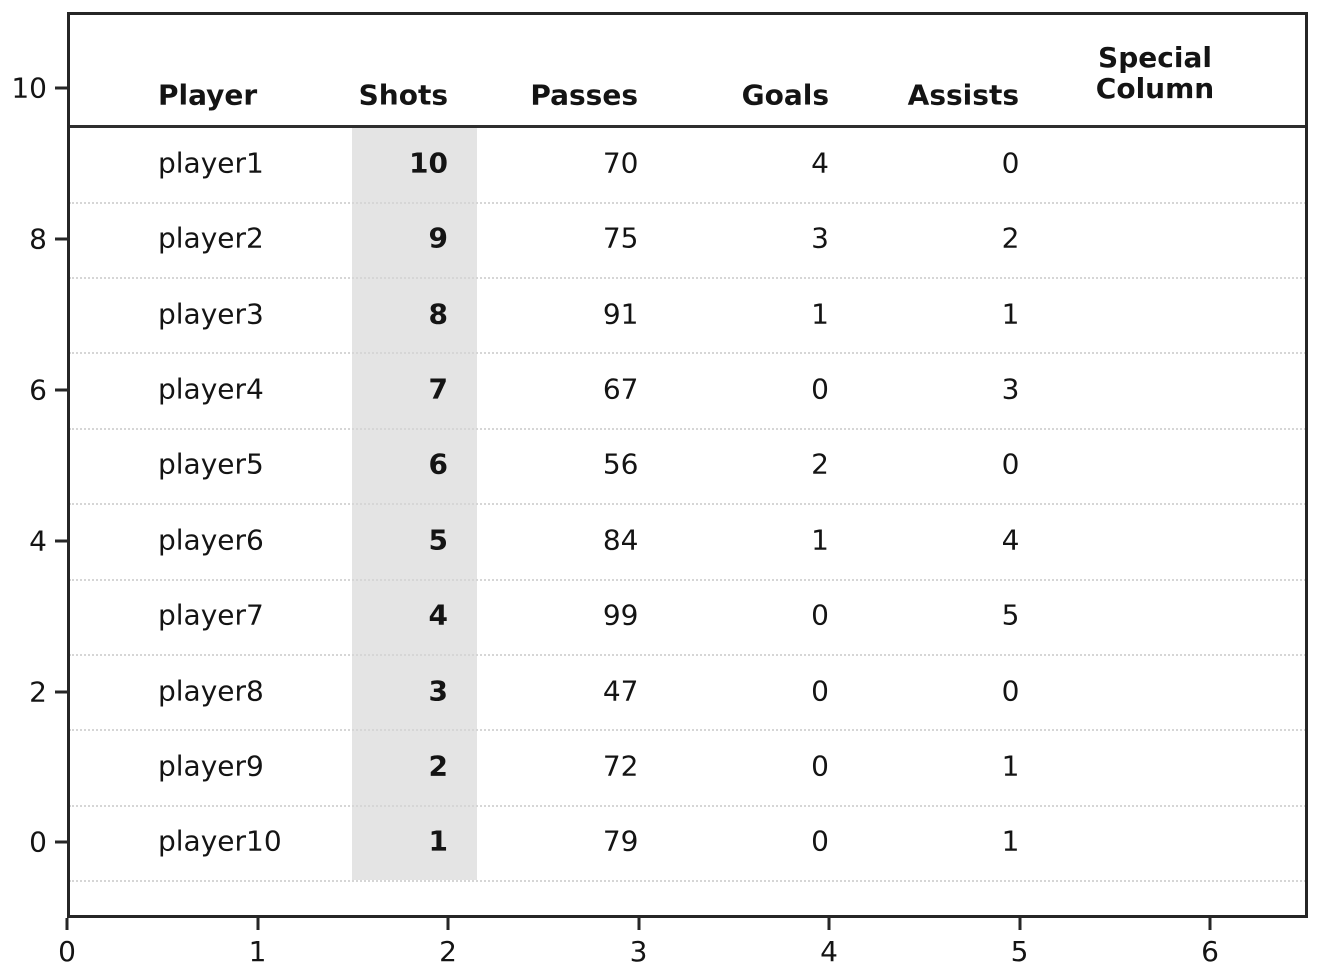 Image resolution: width=1322 pixels, height=980 pixels. Describe the element at coordinates (438, 691) in the screenshot. I see `cell-shots: 3` at that location.